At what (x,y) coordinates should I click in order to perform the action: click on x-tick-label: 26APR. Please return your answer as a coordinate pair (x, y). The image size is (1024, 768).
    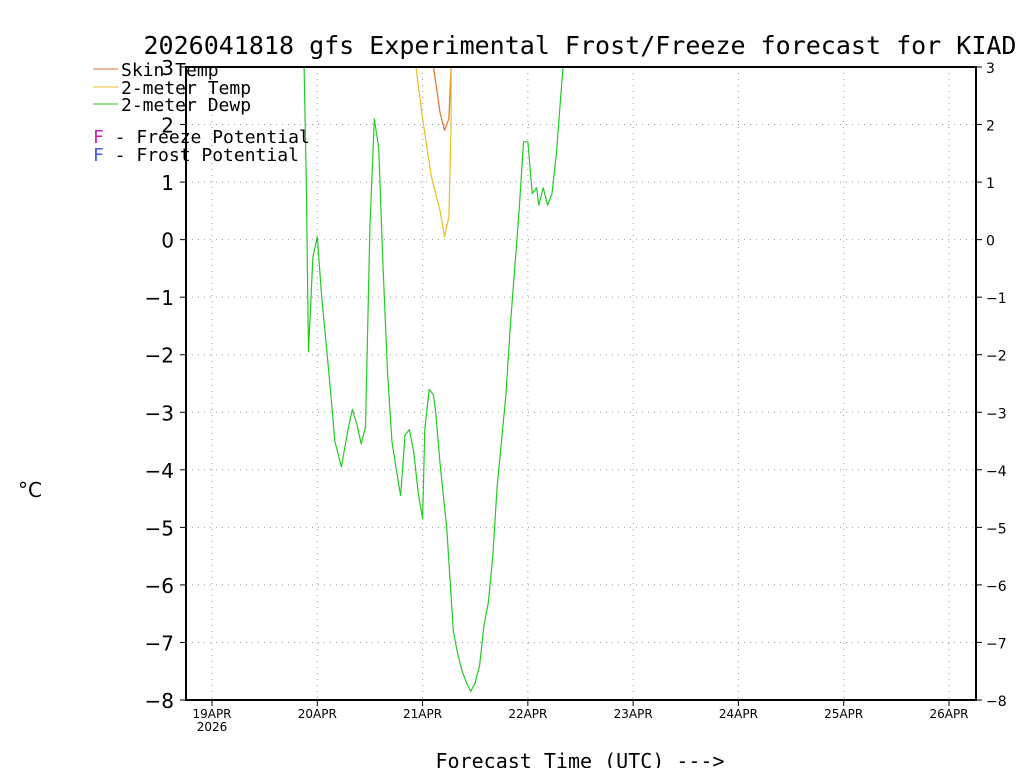
    Looking at the image, I should click on (948, 714).